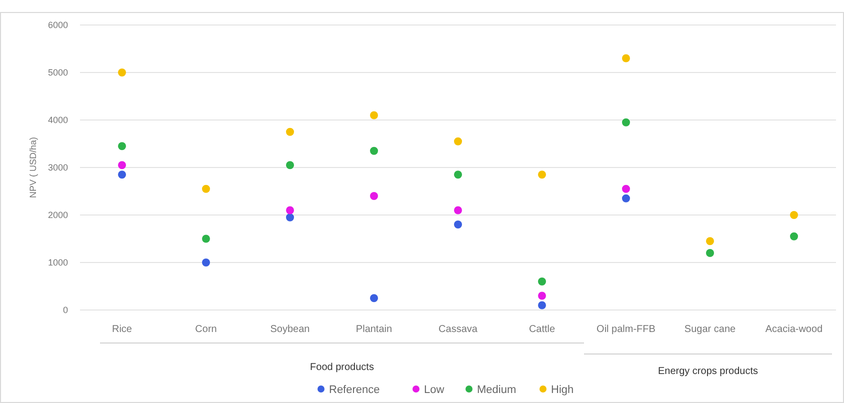 This screenshot has height=403, width=844. What do you see at coordinates (206, 329) in the screenshot?
I see `x-tick-label: Corn` at bounding box center [206, 329].